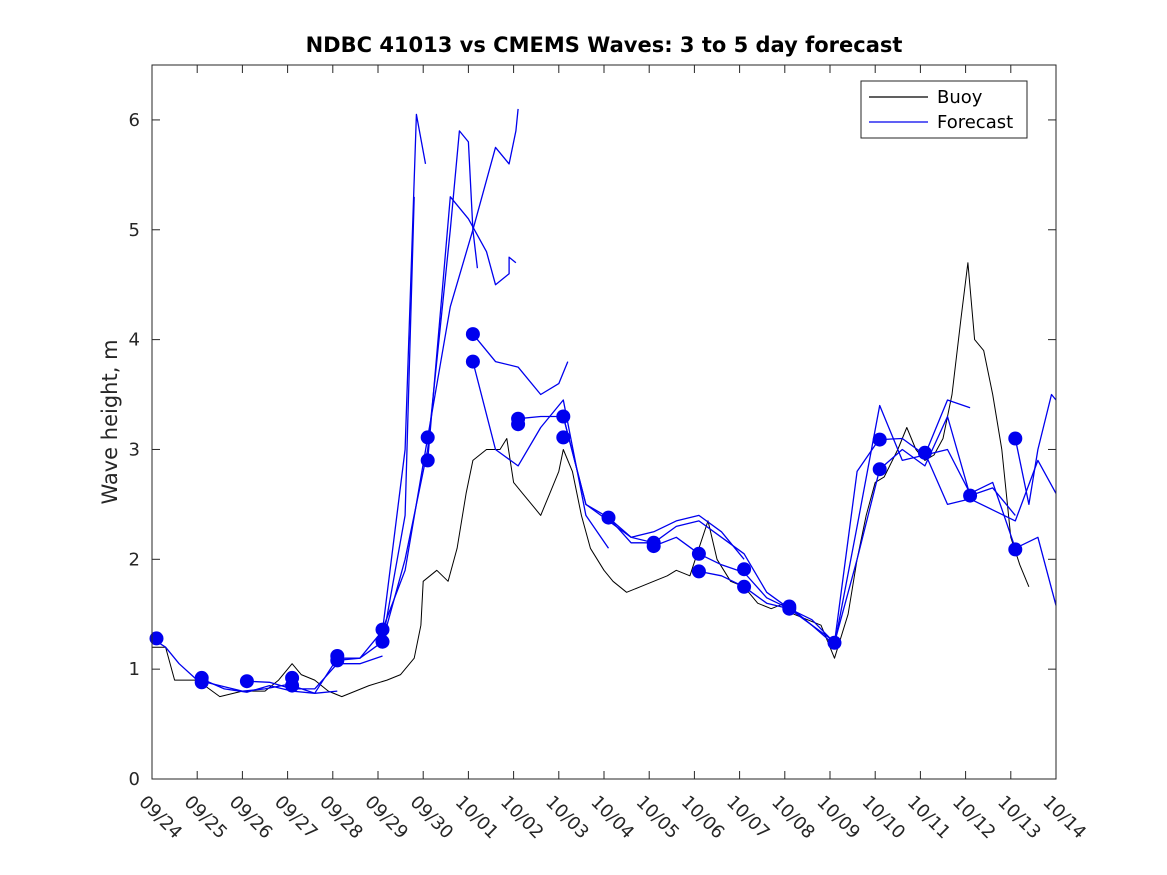 This screenshot has width=1167, height=875. What do you see at coordinates (134, 340) in the screenshot?
I see `y-tick-label: 4` at bounding box center [134, 340].